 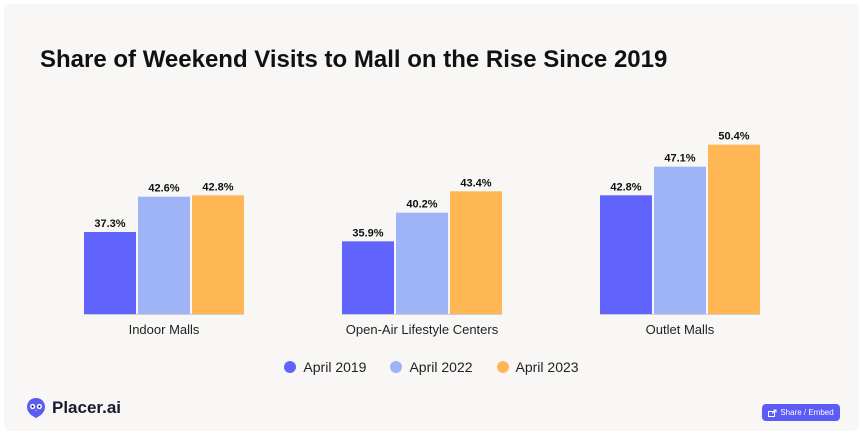 I want to click on chart-legend: April 2019 April 2022 April 2023, so click(x=431, y=367).